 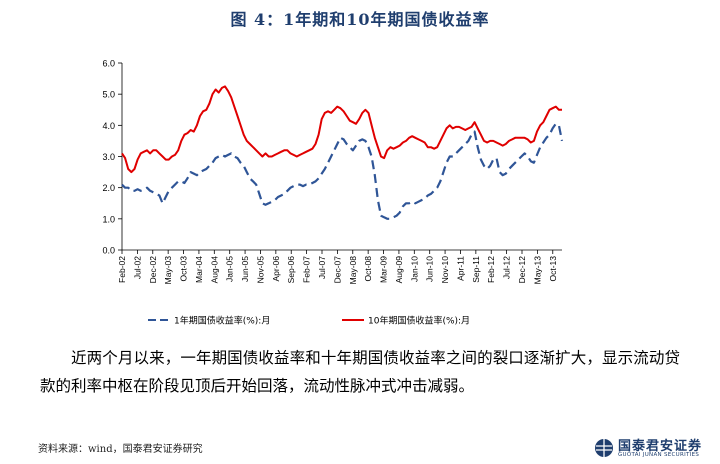 I want to click on series-1y-line, so click(x=342, y=171).